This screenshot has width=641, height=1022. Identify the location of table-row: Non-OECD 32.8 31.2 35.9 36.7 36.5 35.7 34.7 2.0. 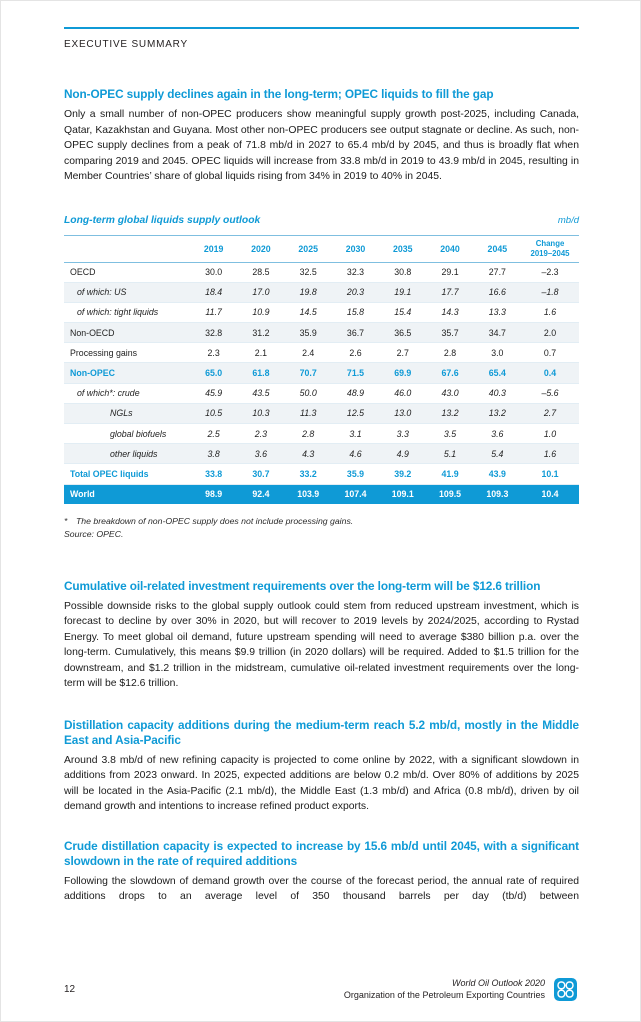
(321, 333).